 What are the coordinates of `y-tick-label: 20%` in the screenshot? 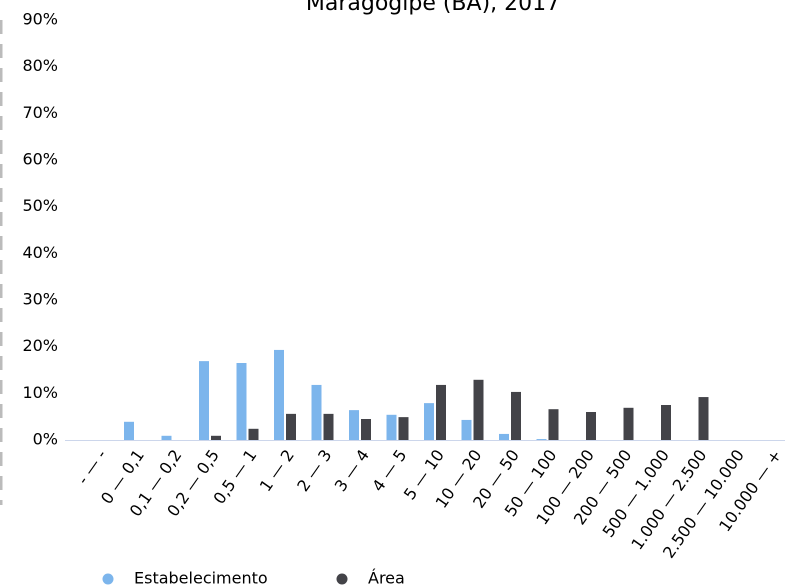 It's located at (40, 345).